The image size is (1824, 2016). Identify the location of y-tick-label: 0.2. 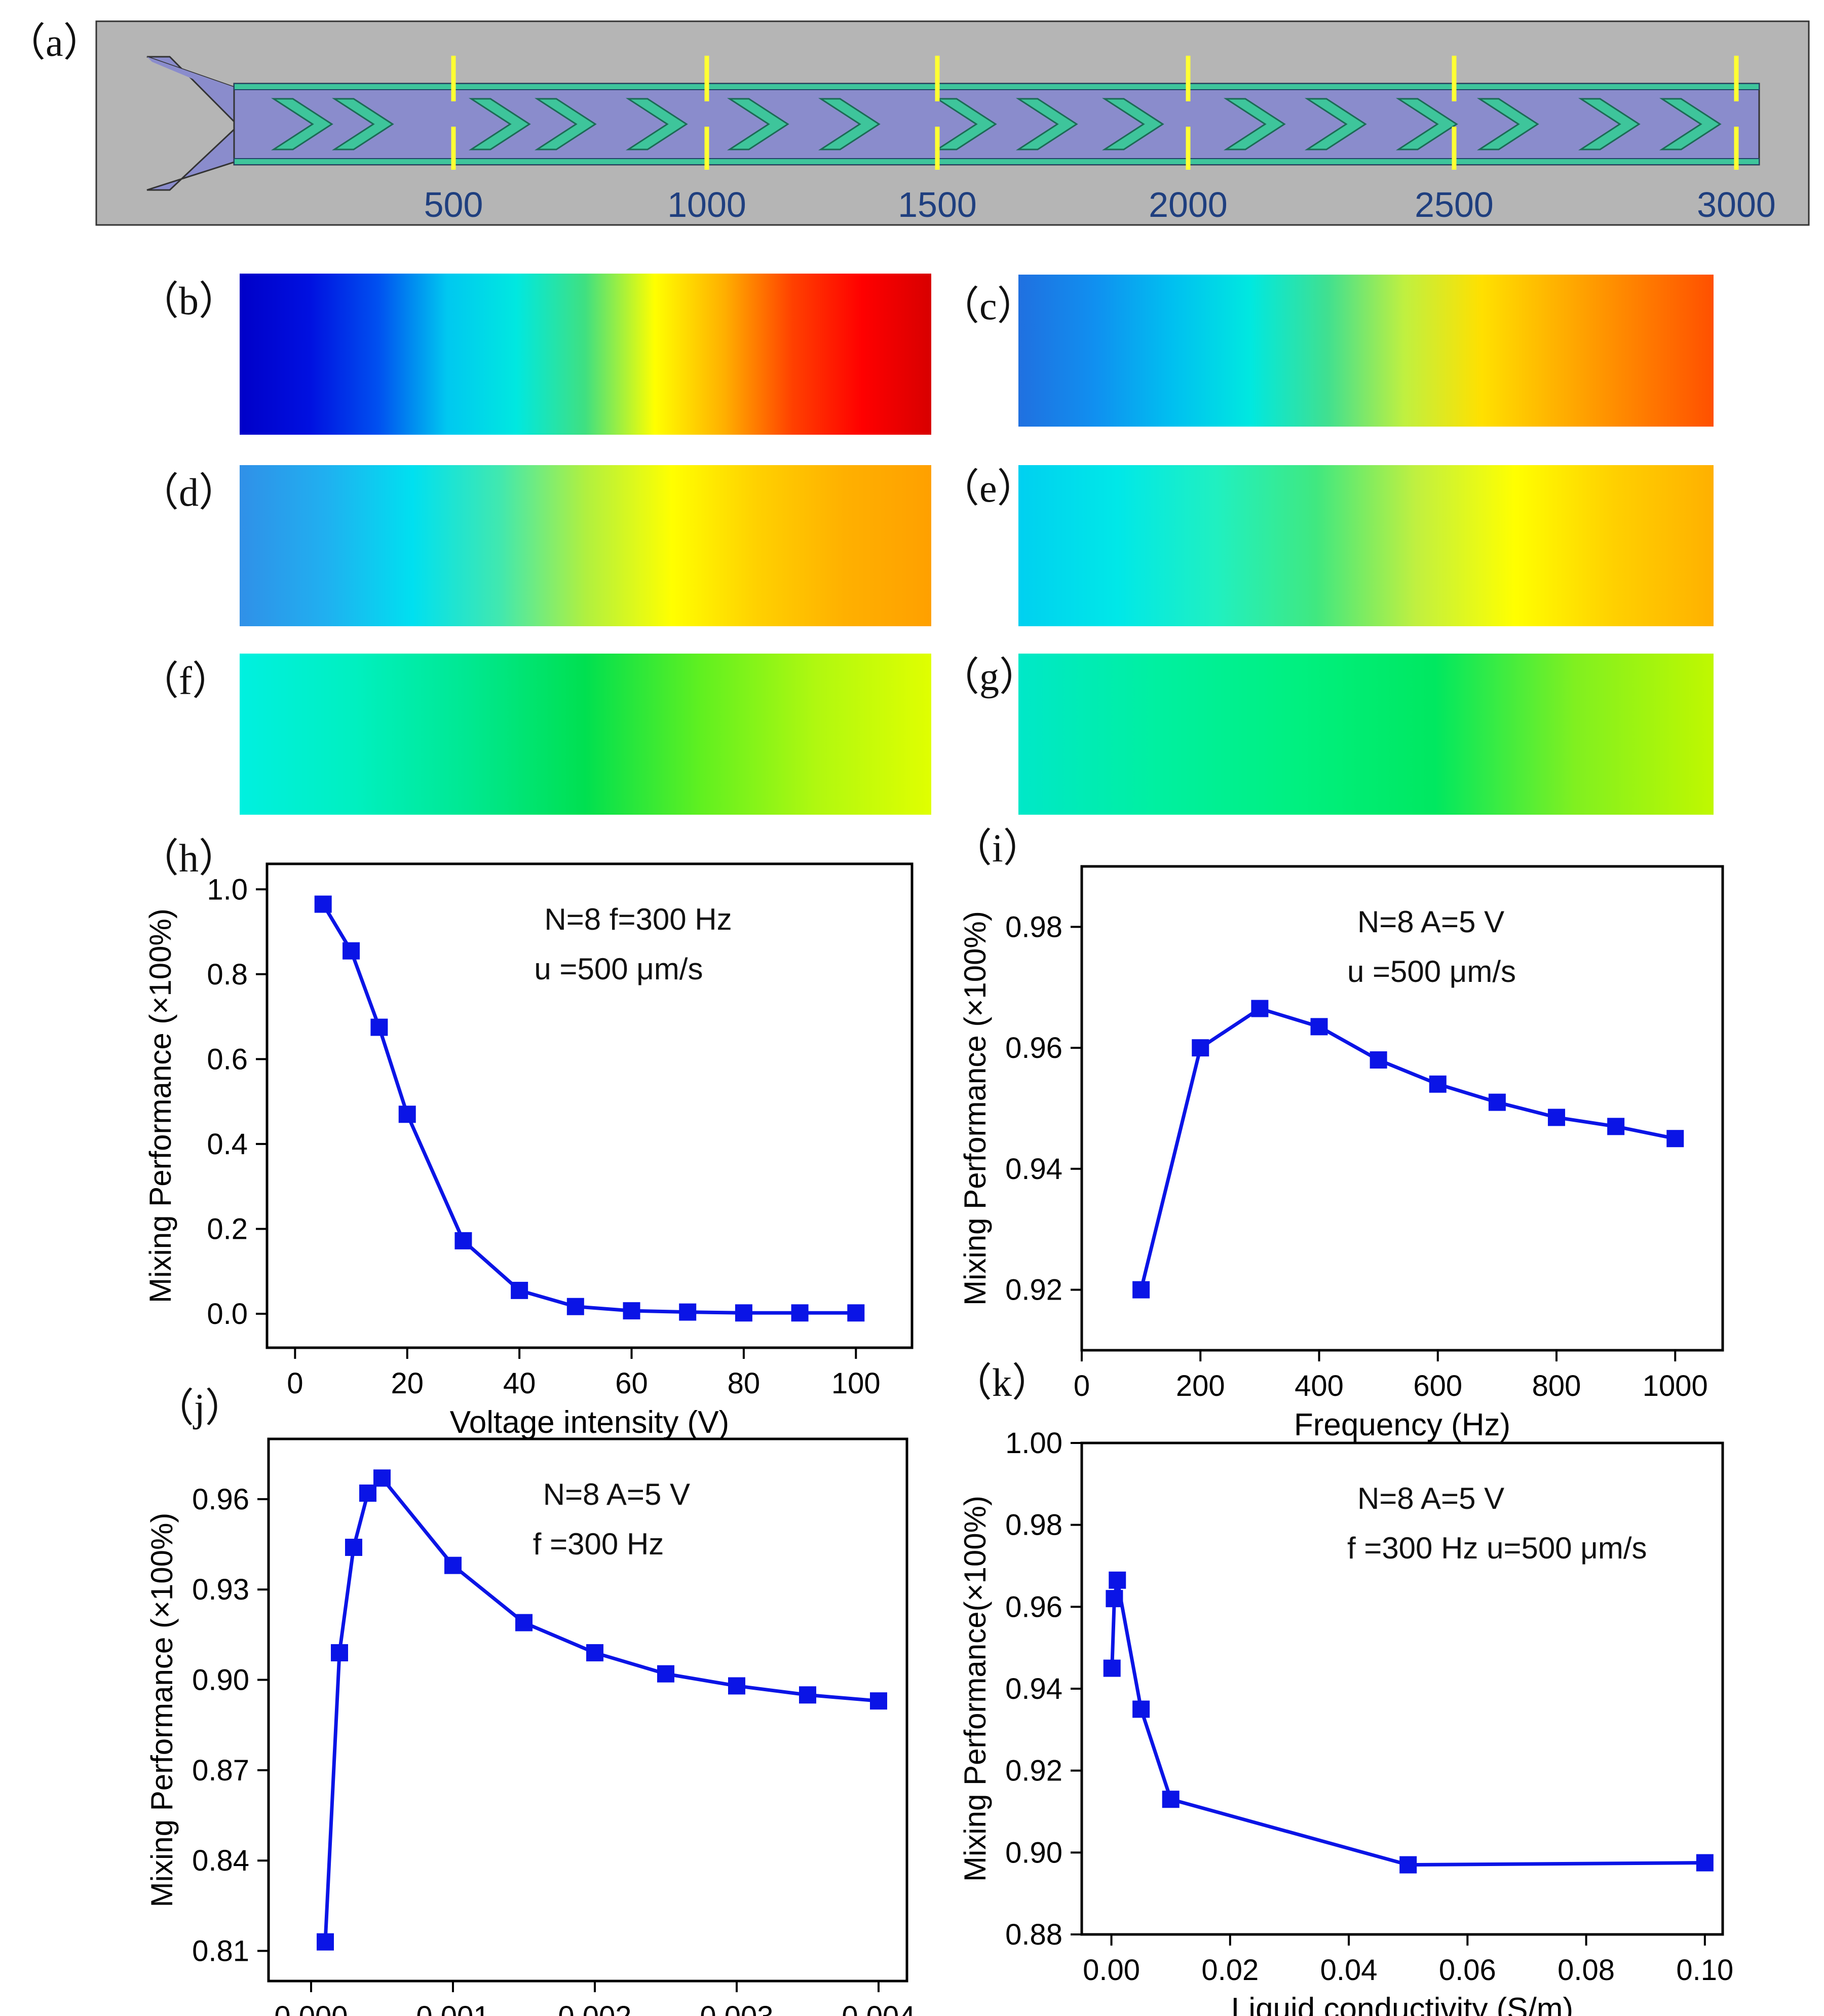
(227, 1228).